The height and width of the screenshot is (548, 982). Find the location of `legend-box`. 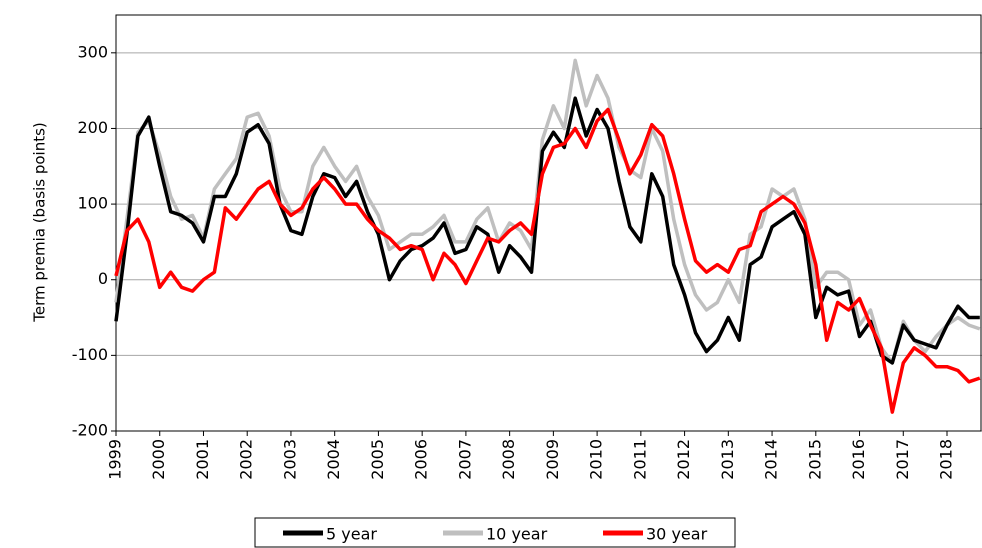

legend-box is located at coordinates (495, 532).